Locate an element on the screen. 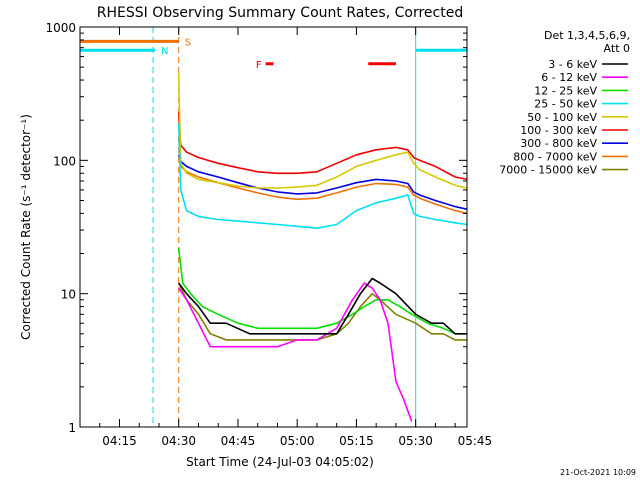 This screenshot has width=640, height=480. legend-label-7000-15000-kev: 7000 - 15000 keV is located at coordinates (548, 170).